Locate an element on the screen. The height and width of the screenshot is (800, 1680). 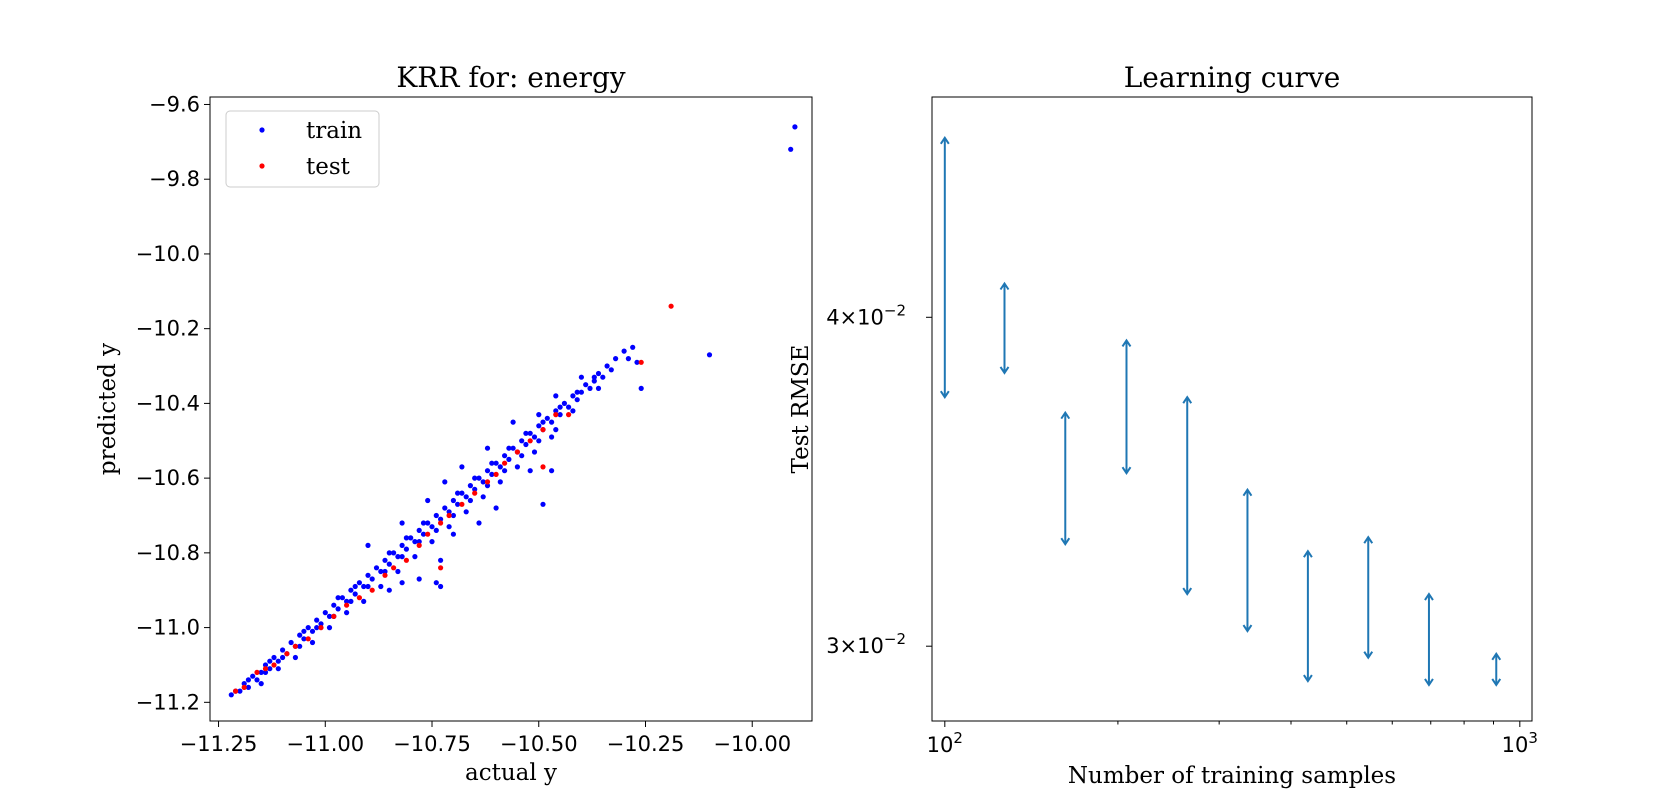
learning-curve-x-label: Number of training samples is located at coordinates (1232, 776).